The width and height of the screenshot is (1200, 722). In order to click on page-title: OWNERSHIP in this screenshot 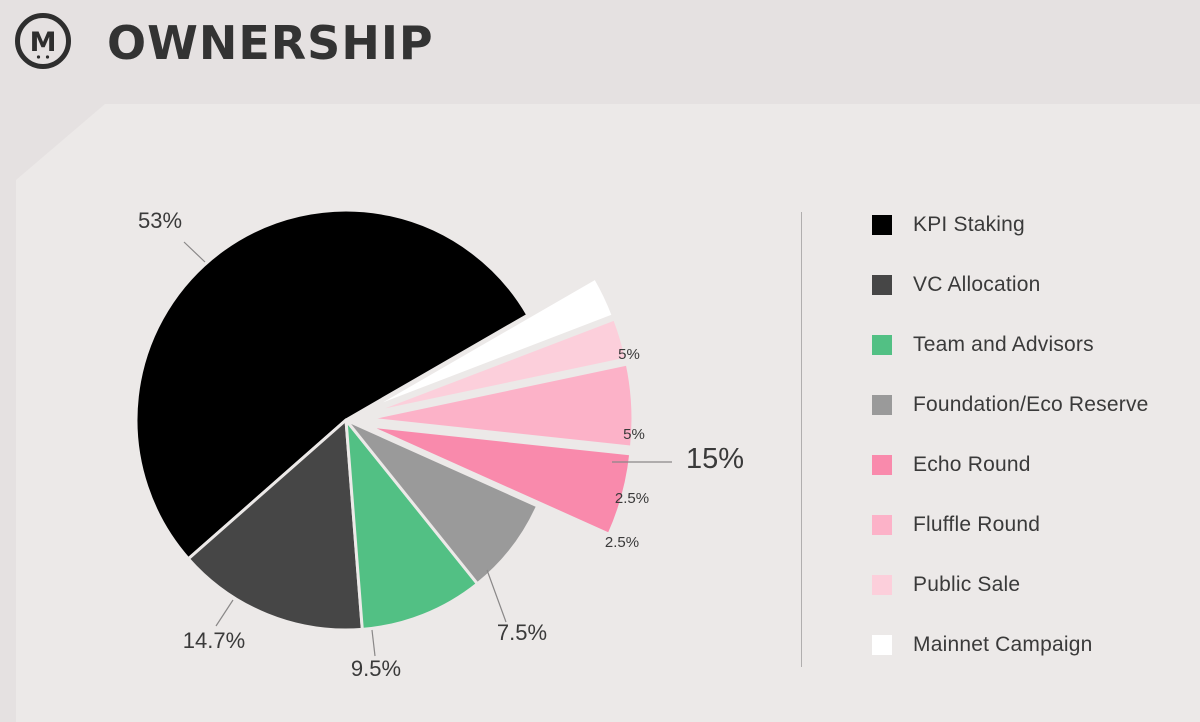, I will do `click(270, 43)`.